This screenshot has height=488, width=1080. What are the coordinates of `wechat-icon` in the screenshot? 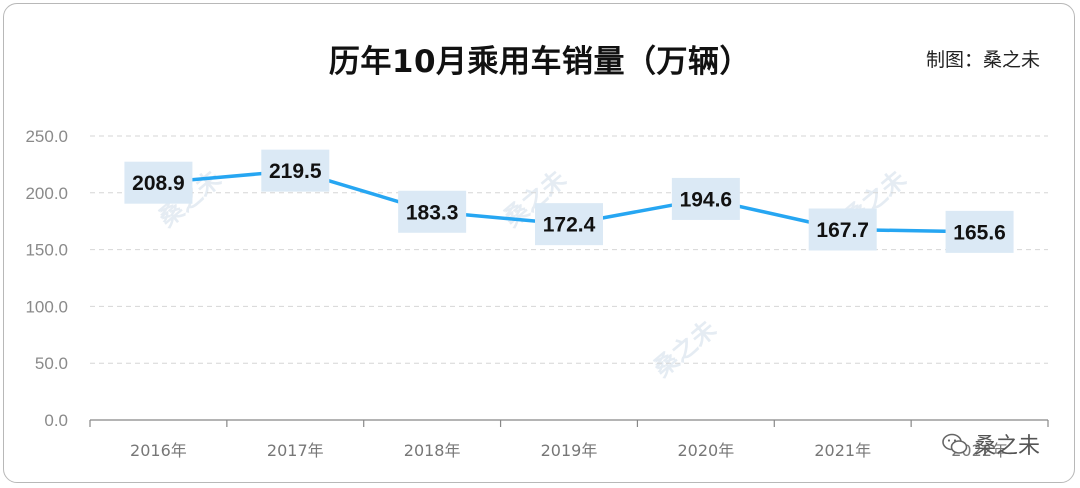 It's located at (955, 443).